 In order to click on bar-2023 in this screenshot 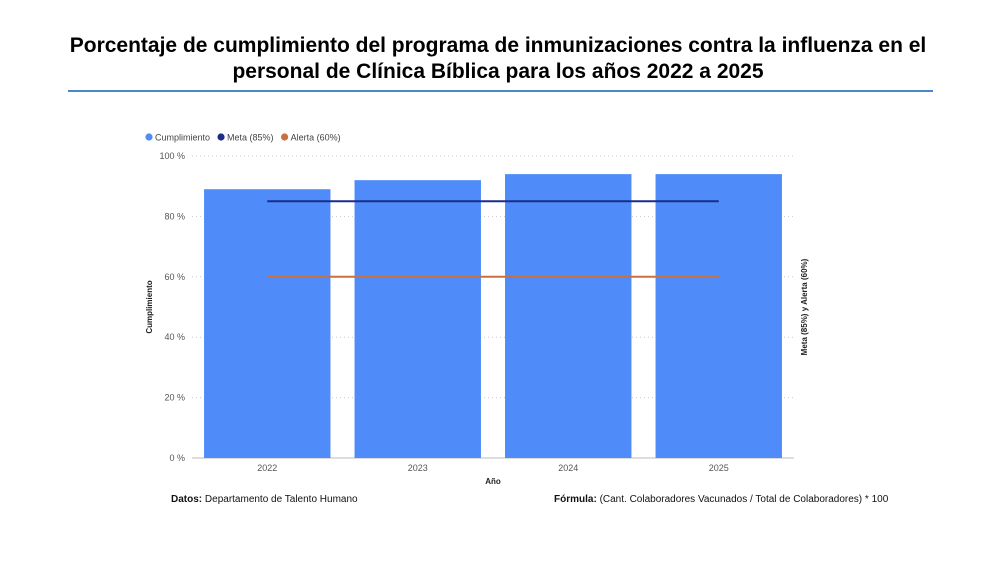, I will do `click(417, 319)`.